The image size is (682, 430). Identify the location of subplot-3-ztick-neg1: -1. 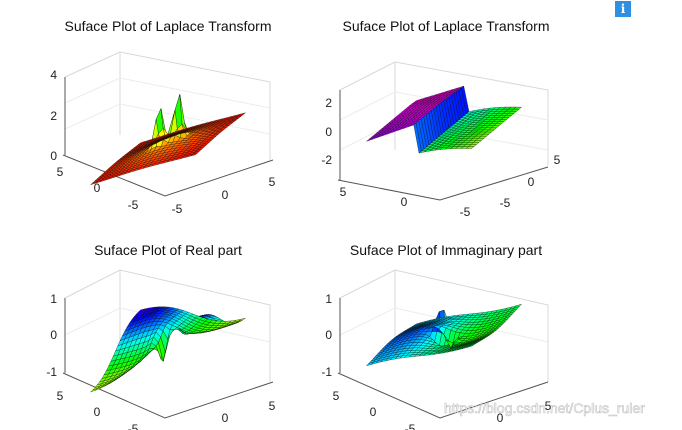
(51, 372).